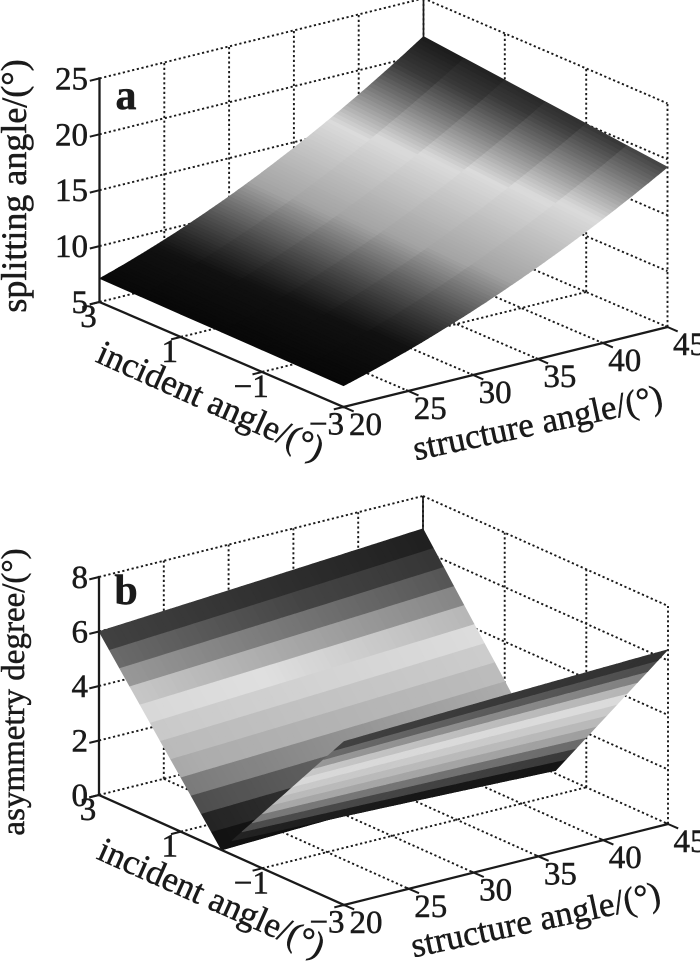  I want to click on svg-text: 15, so click(71, 191).